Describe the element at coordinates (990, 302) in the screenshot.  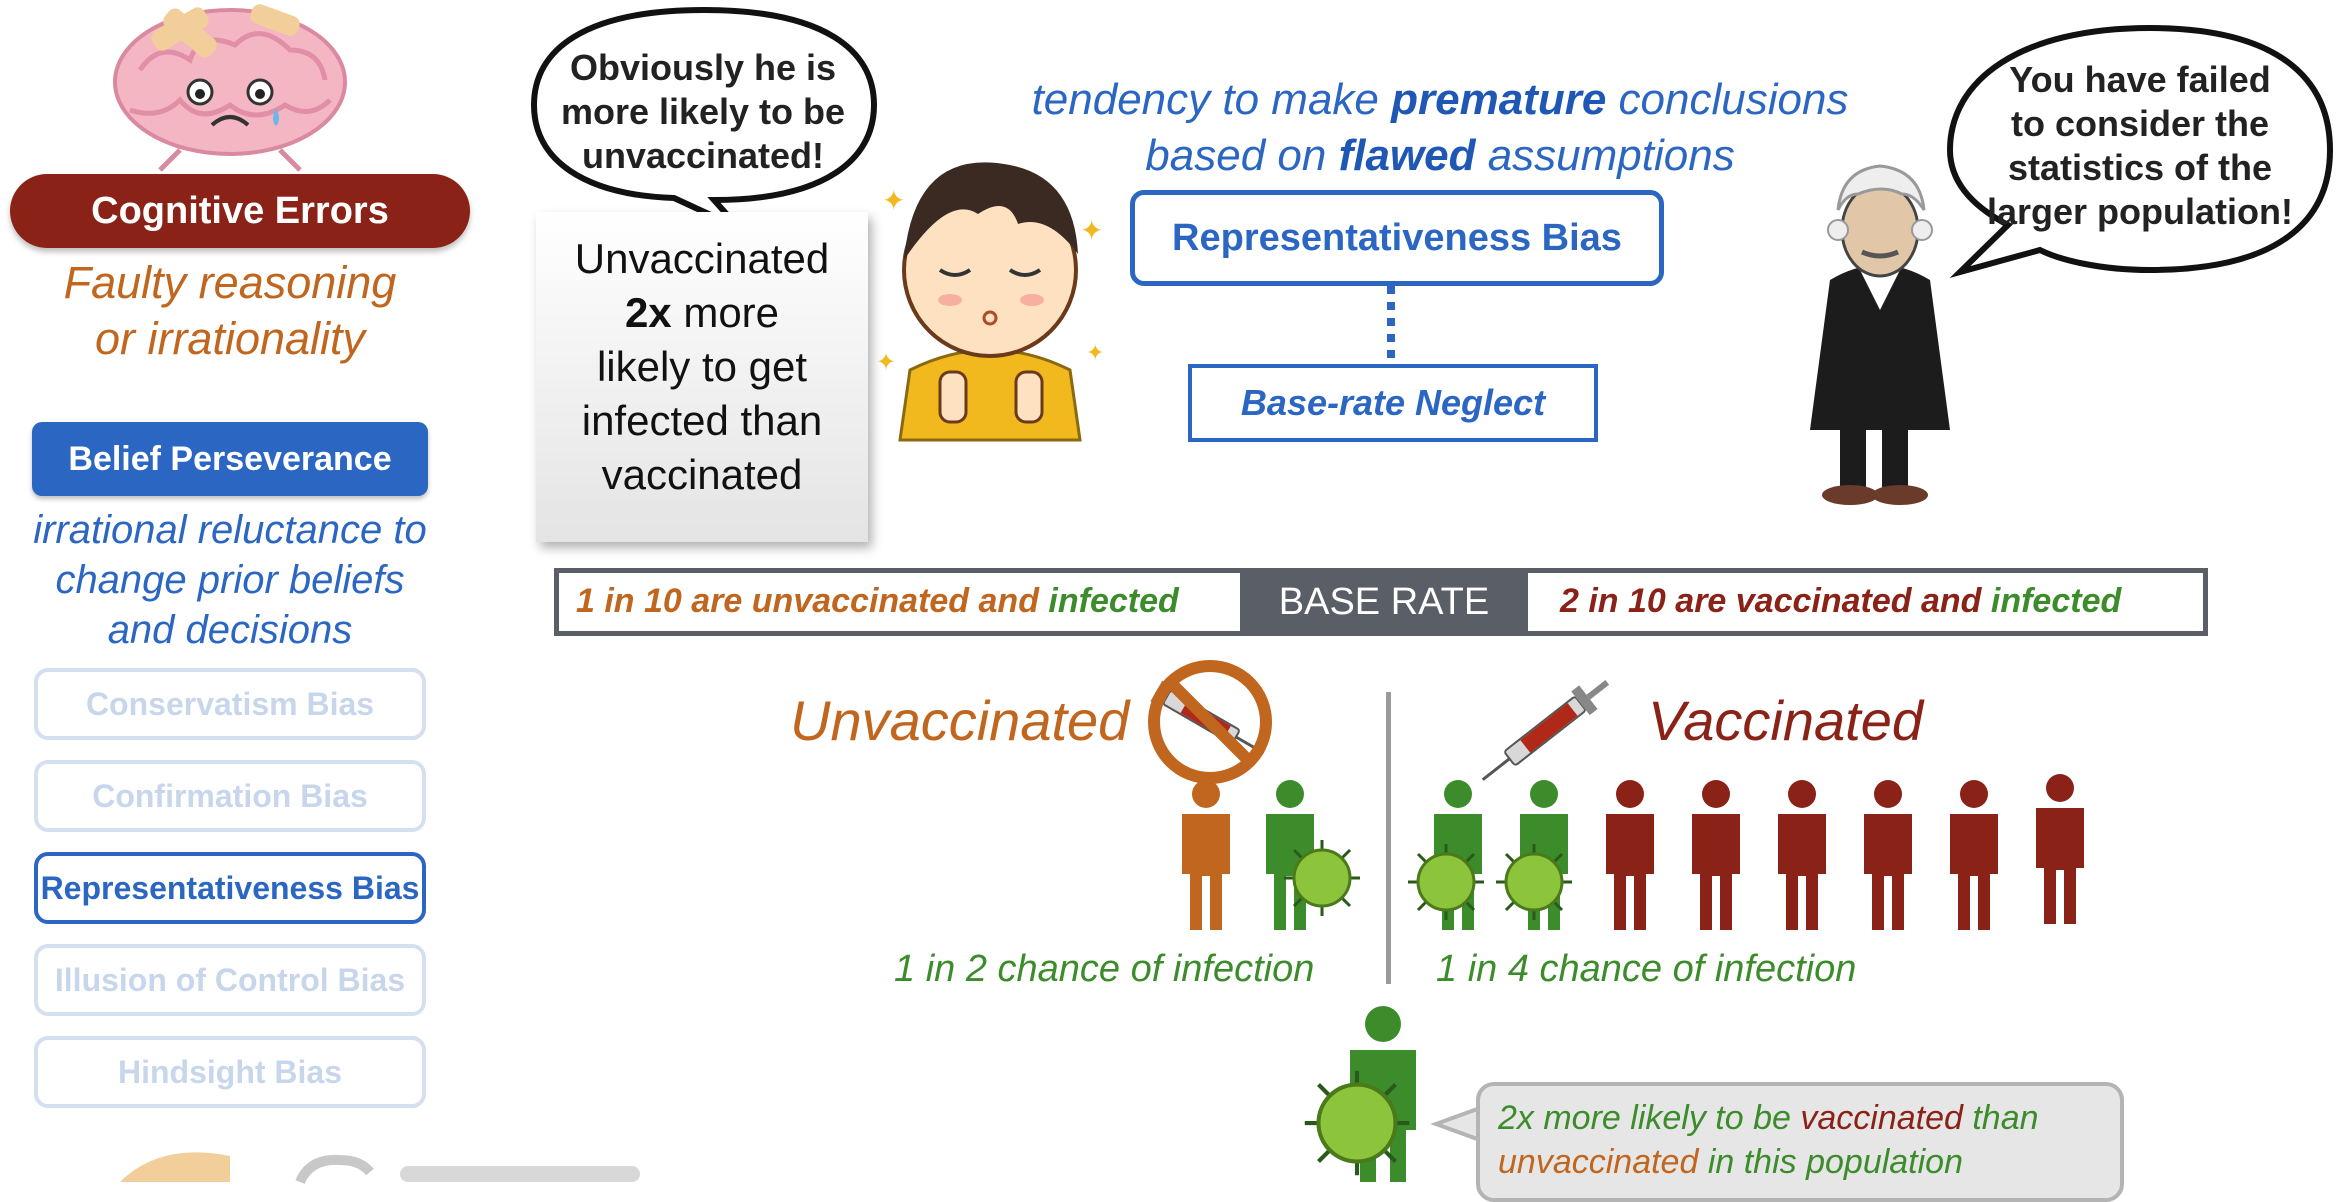
I see `kid-character-icon: ✦ ✦ ✦ ✦` at that location.